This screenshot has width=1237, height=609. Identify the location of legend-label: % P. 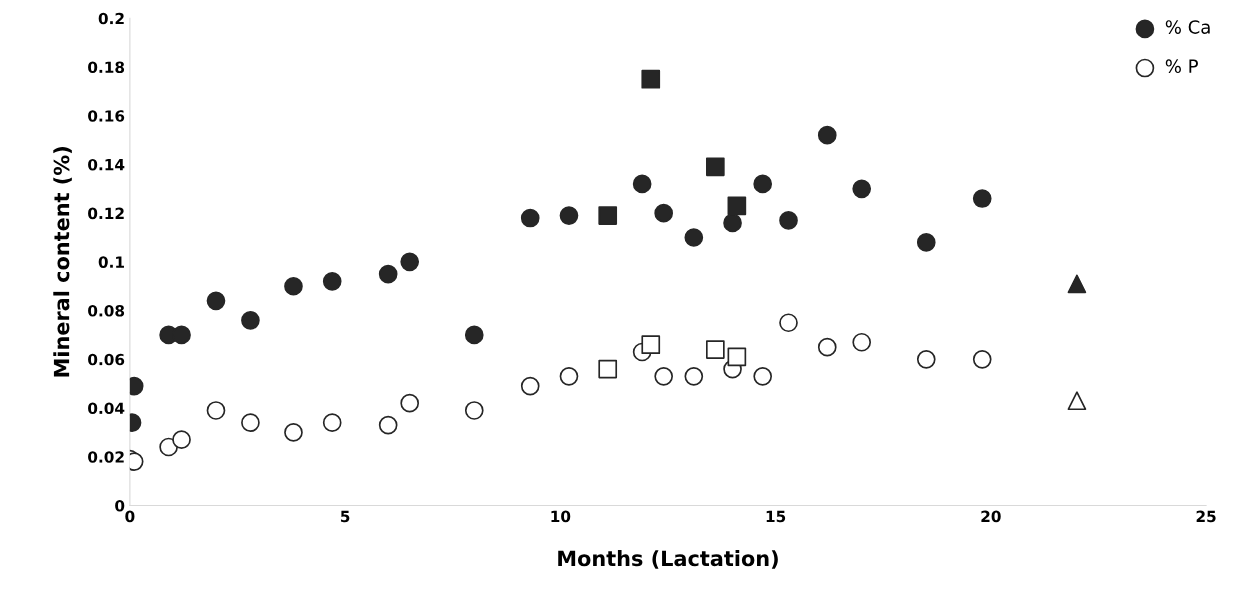
(1181, 66).